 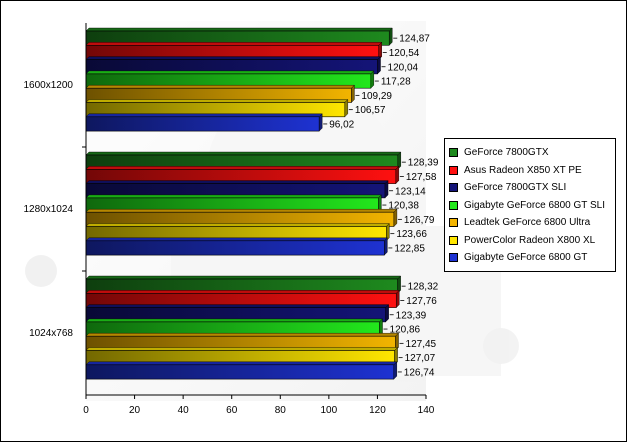 What do you see at coordinates (421, 344) in the screenshot?
I see `data-label: 127,45` at bounding box center [421, 344].